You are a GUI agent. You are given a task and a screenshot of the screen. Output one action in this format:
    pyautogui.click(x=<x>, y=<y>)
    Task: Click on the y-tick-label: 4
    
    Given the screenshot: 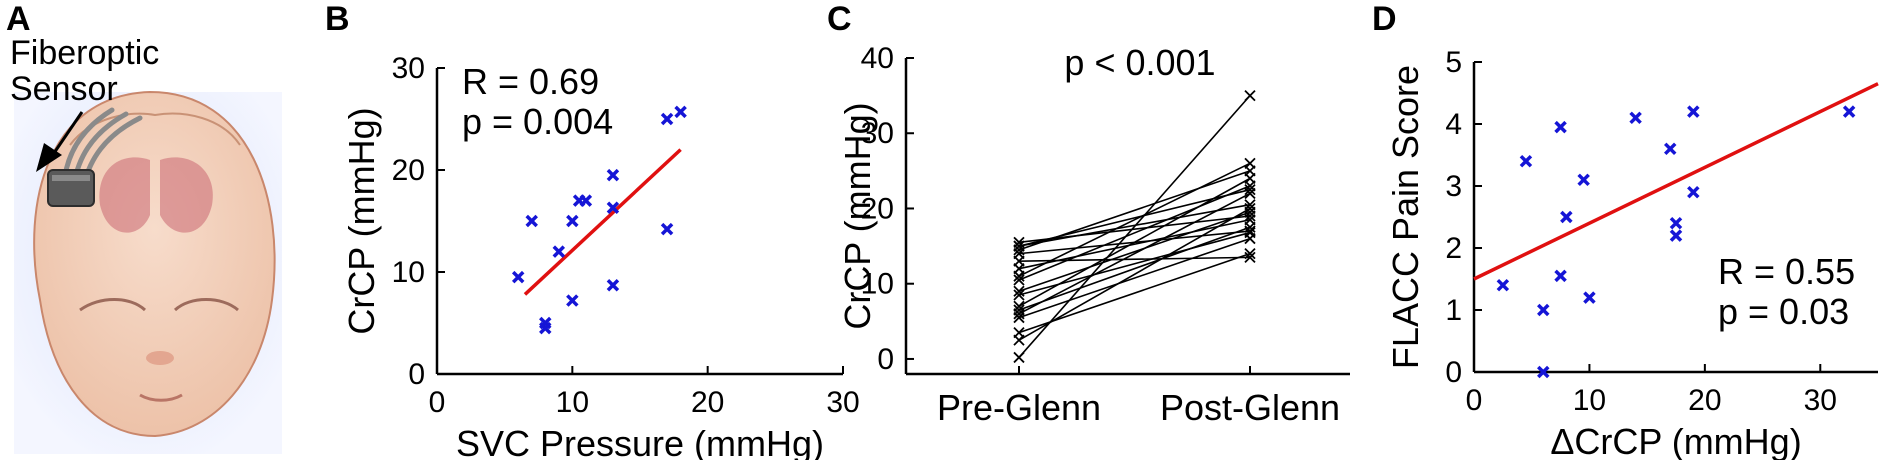 What is the action you would take?
    pyautogui.click(x=1453, y=124)
    